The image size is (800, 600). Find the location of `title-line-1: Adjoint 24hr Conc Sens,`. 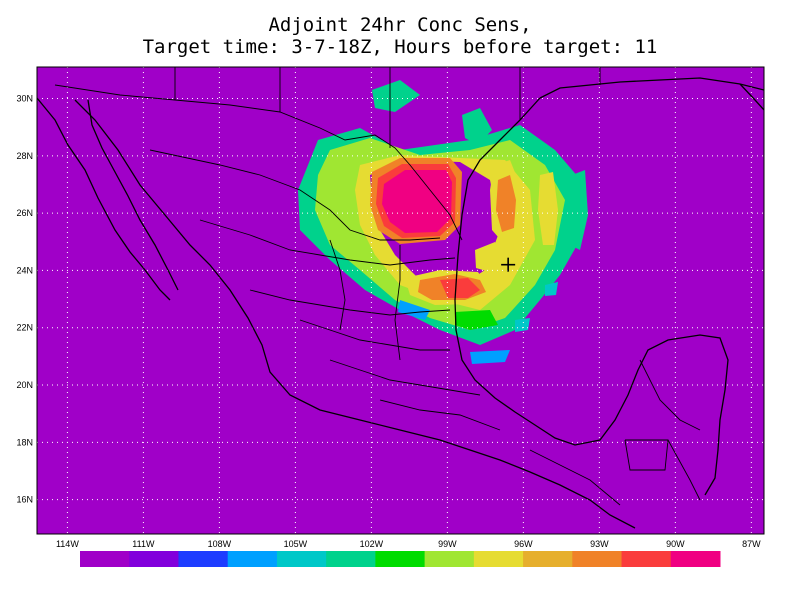

title-line-1: Adjoint 24hr Conc Sens, is located at coordinates (400, 25).